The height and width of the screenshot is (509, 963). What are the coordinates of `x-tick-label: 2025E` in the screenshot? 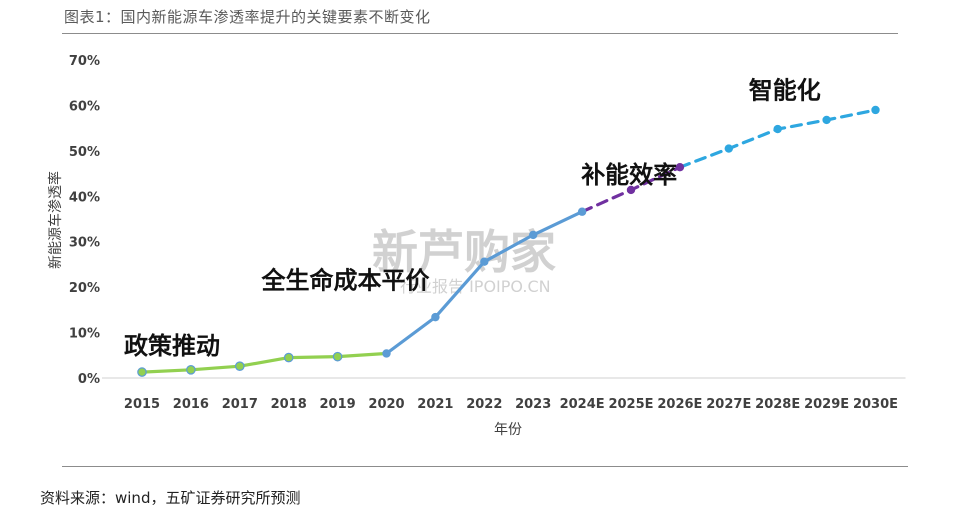 It's located at (630, 404).